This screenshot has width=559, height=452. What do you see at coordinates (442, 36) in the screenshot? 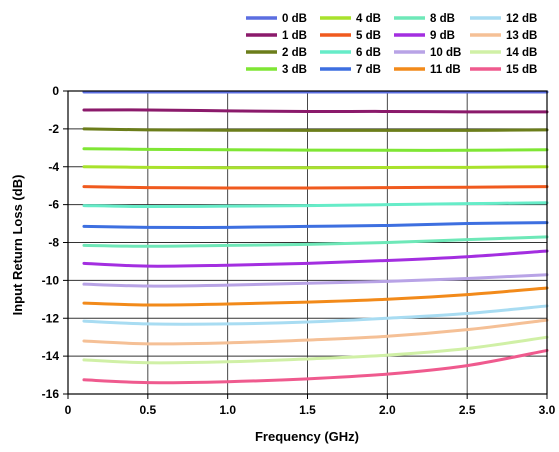
I see `legend-label: 9 dB` at bounding box center [442, 36].